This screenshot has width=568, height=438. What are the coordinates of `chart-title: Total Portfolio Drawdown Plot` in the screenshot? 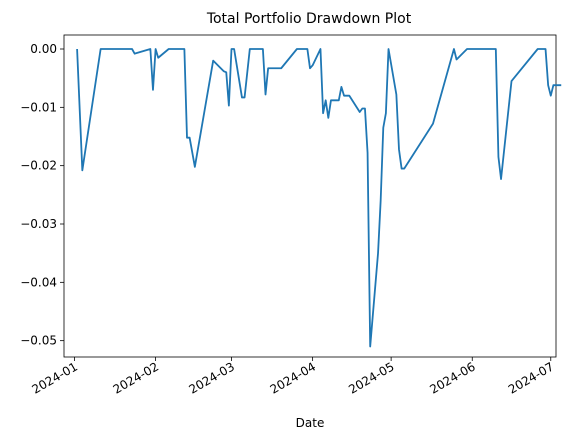 It's located at (309, 19).